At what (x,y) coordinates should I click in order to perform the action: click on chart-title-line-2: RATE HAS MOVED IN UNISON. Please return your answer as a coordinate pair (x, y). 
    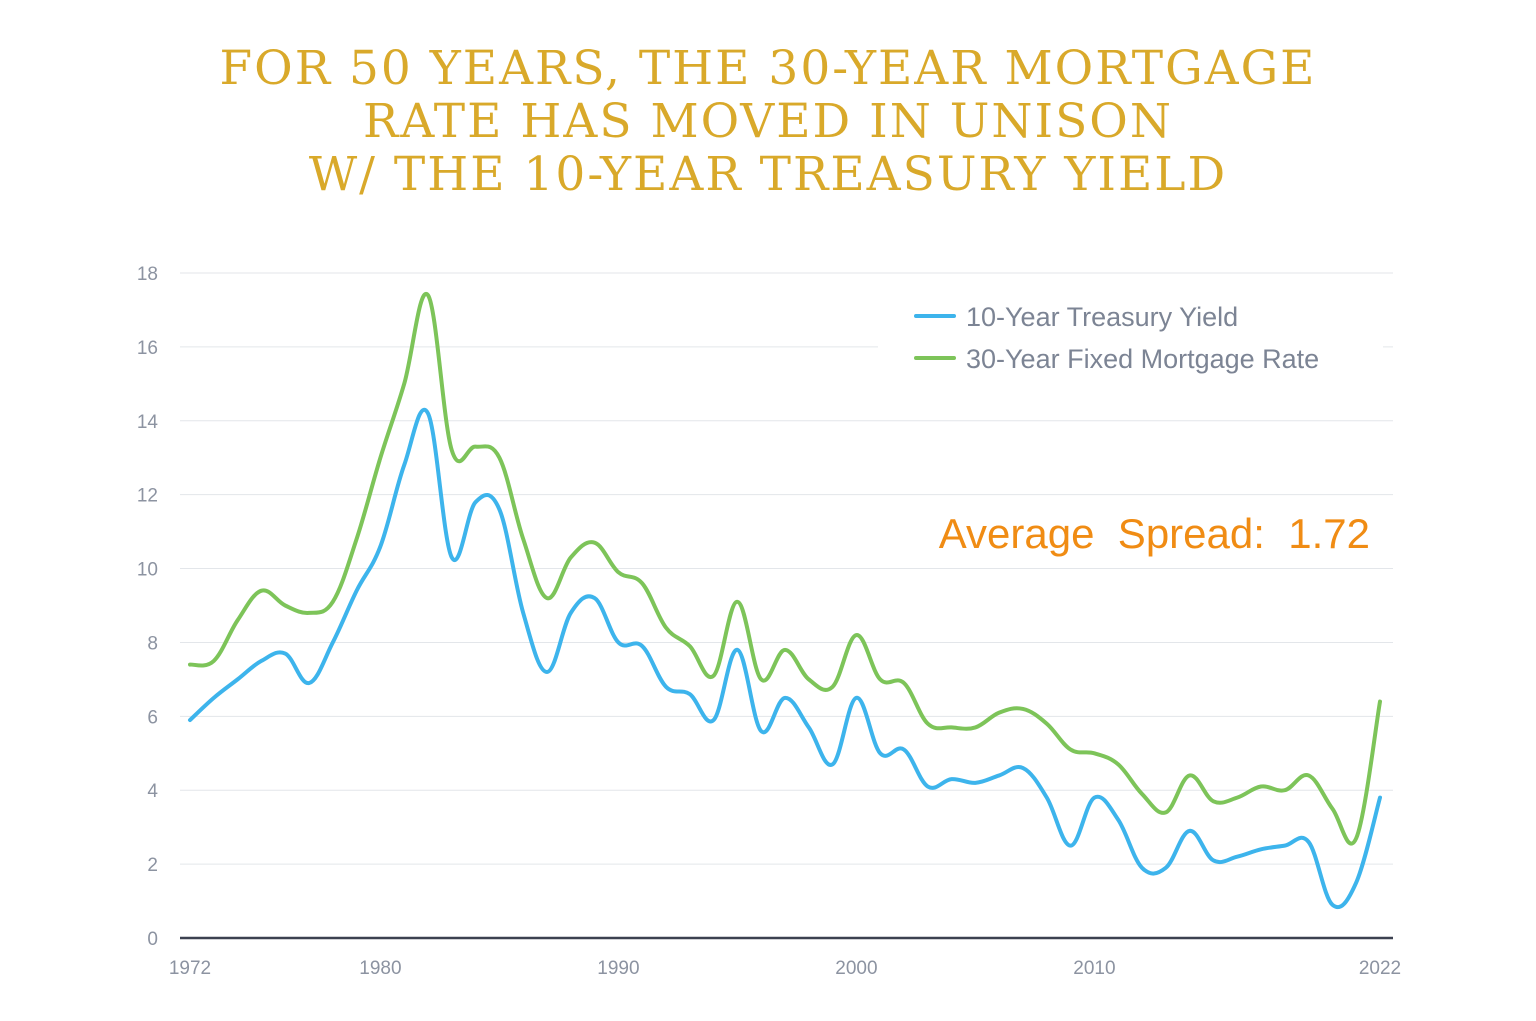
    Looking at the image, I should click on (768, 121).